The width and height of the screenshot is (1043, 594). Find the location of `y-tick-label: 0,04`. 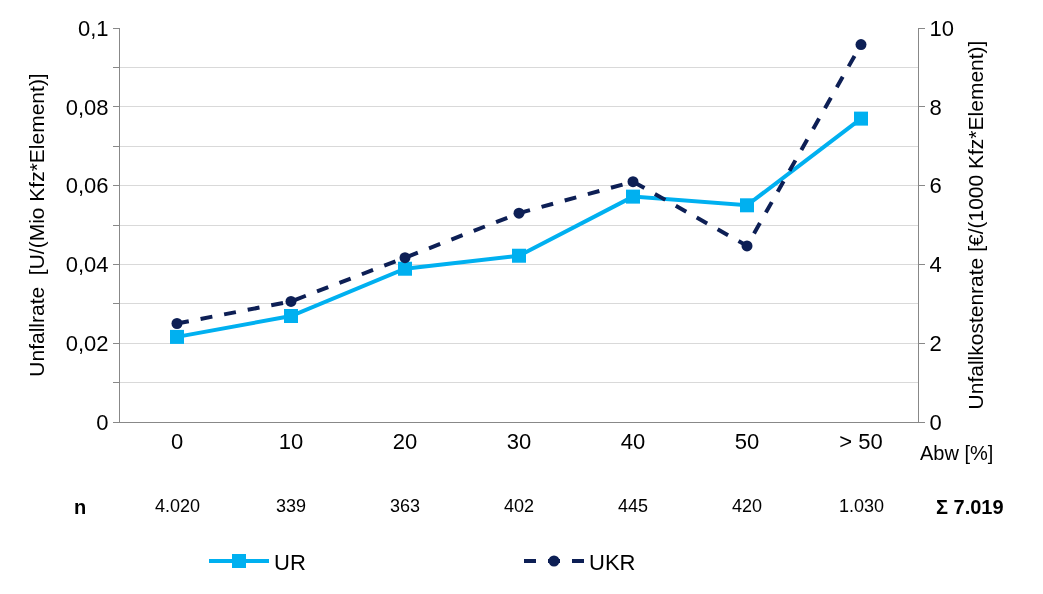

y-tick-label: 0,04 is located at coordinates (87, 265).